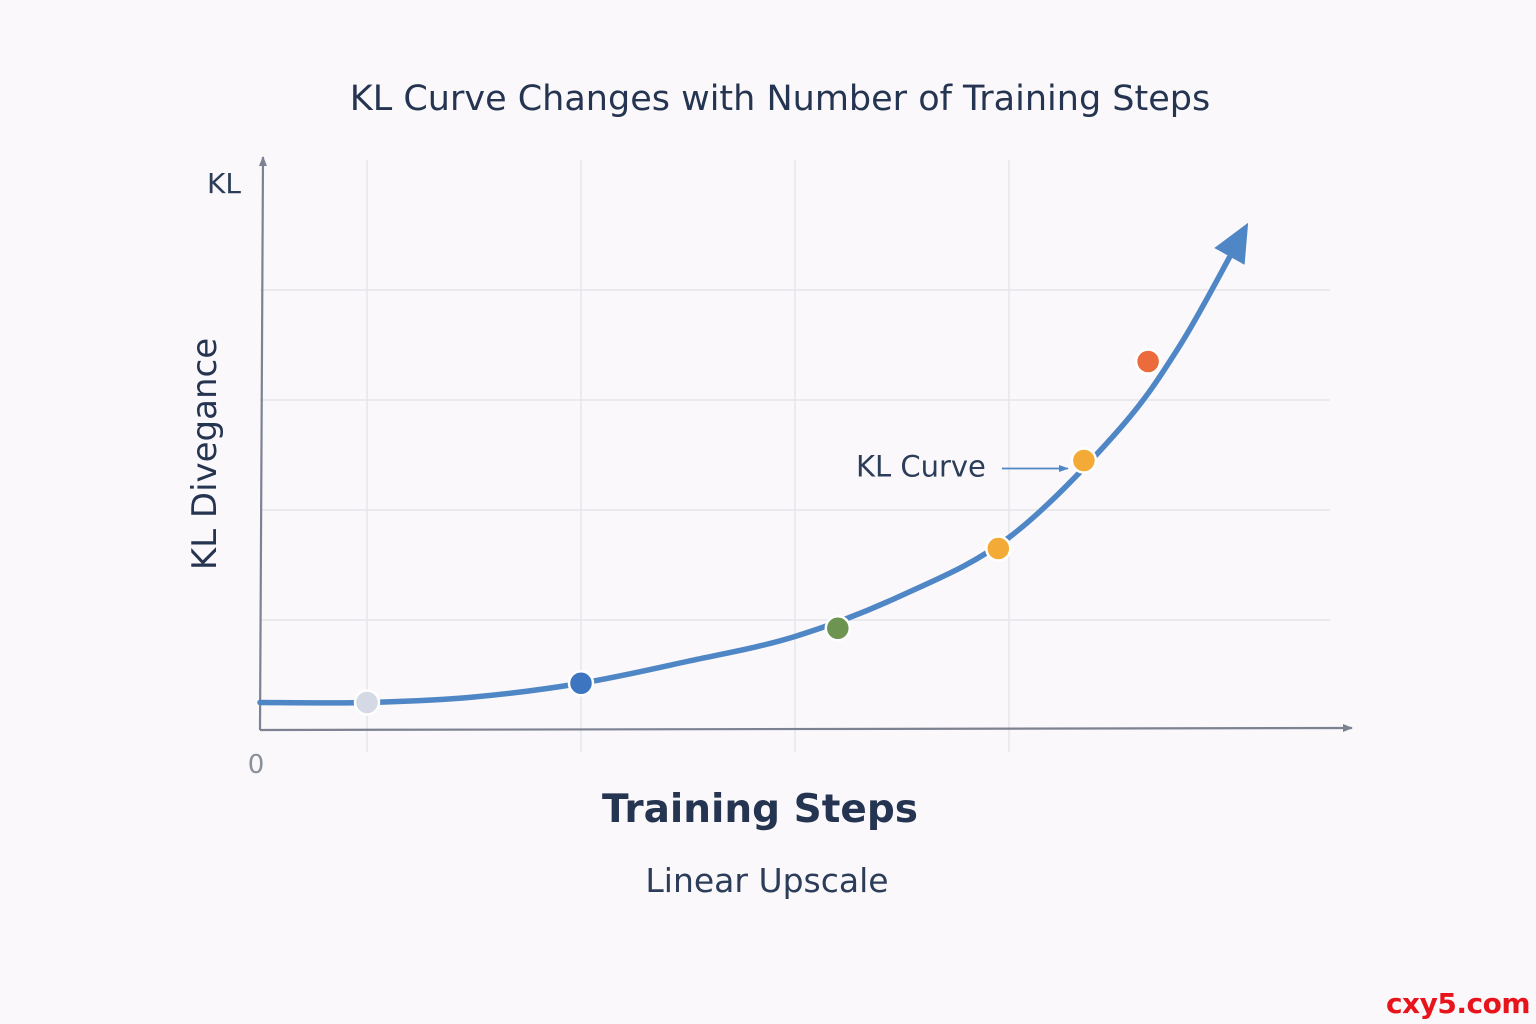 The width and height of the screenshot is (1536, 1024). I want to click on watermark-text: cxy5.com, so click(1458, 1003).